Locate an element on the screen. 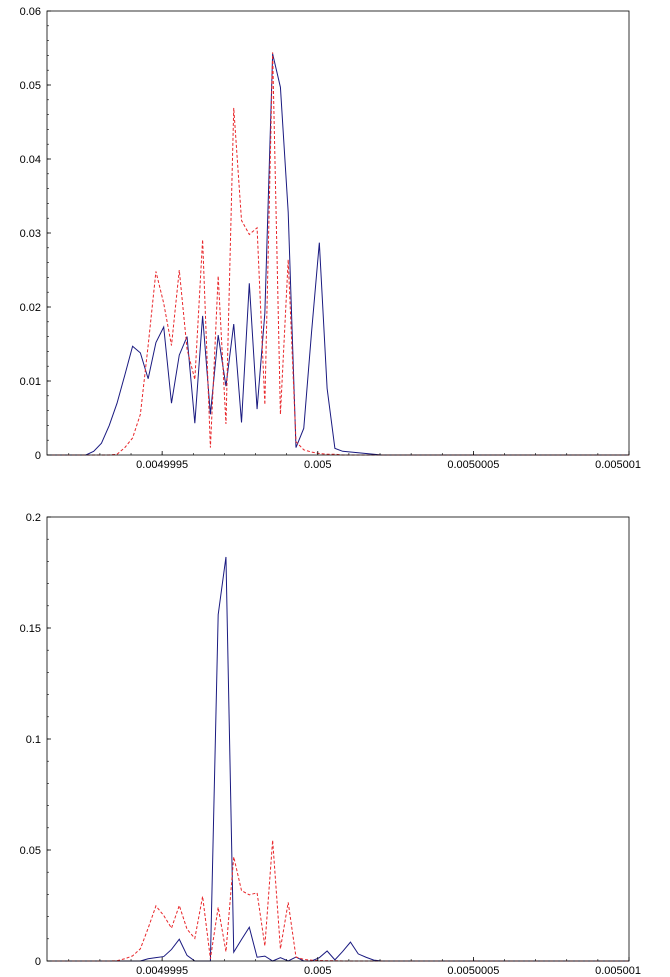 The height and width of the screenshot is (977, 670). y-tick-label: 0.2 is located at coordinates (33, 518).